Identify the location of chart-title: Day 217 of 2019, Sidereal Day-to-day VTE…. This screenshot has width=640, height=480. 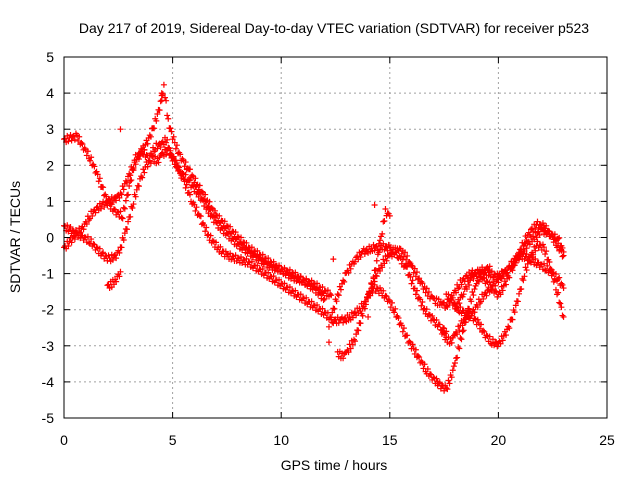
(334, 28).